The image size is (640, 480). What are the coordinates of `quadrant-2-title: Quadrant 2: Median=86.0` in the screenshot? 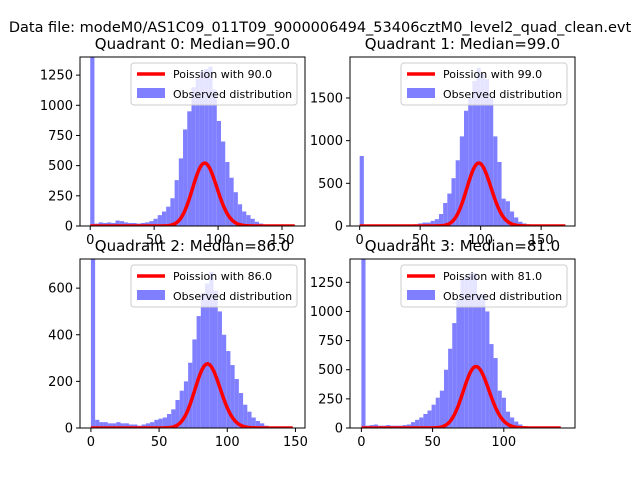 It's located at (192, 246).